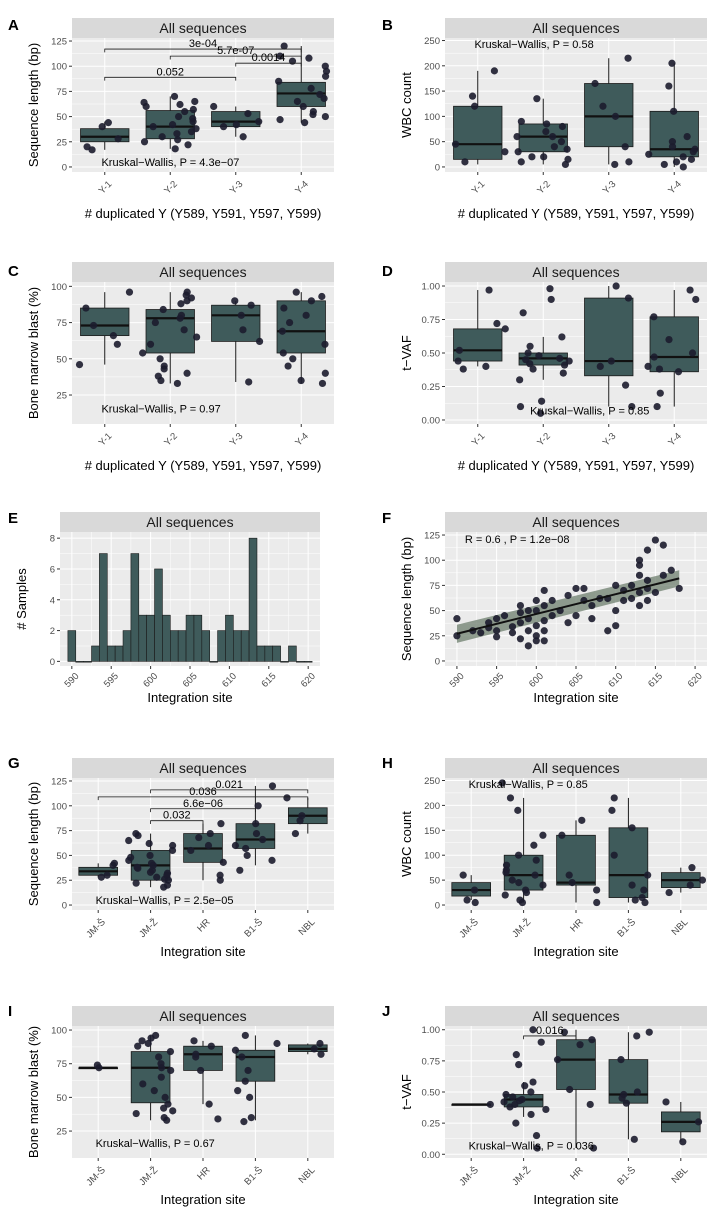  Describe the element at coordinates (431, 287) in the screenshot. I see `y-tick-label: 1.00` at that location.